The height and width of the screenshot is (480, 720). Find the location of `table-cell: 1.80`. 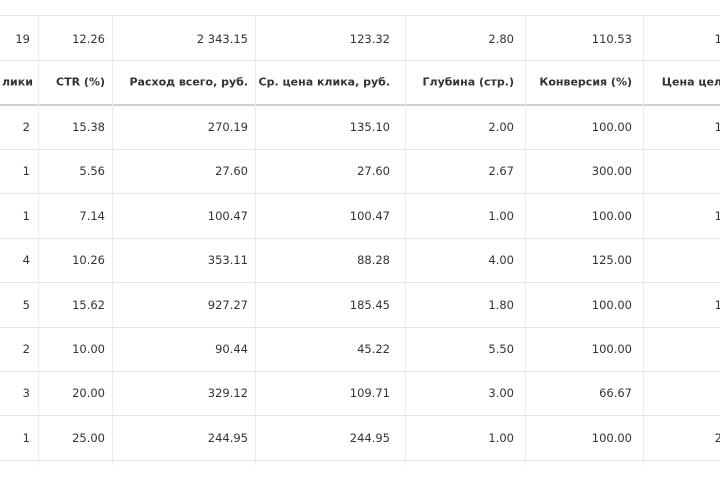

table-cell: 1.80 is located at coordinates (501, 304).